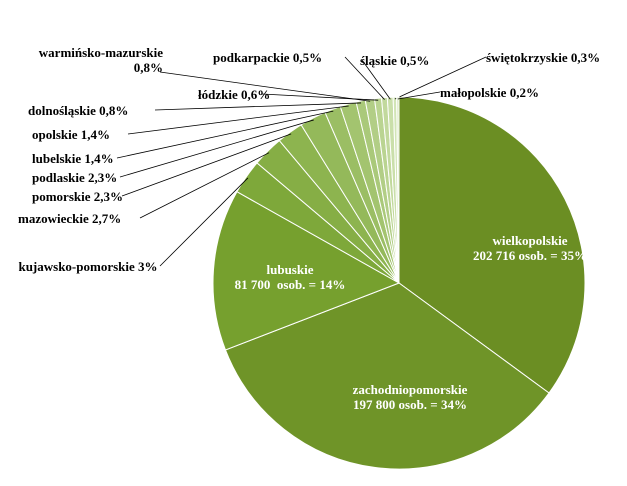 The width and height of the screenshot is (627, 486). Describe the element at coordinates (57, 158) in the screenshot. I see `category-label: lubelskie` at that location.